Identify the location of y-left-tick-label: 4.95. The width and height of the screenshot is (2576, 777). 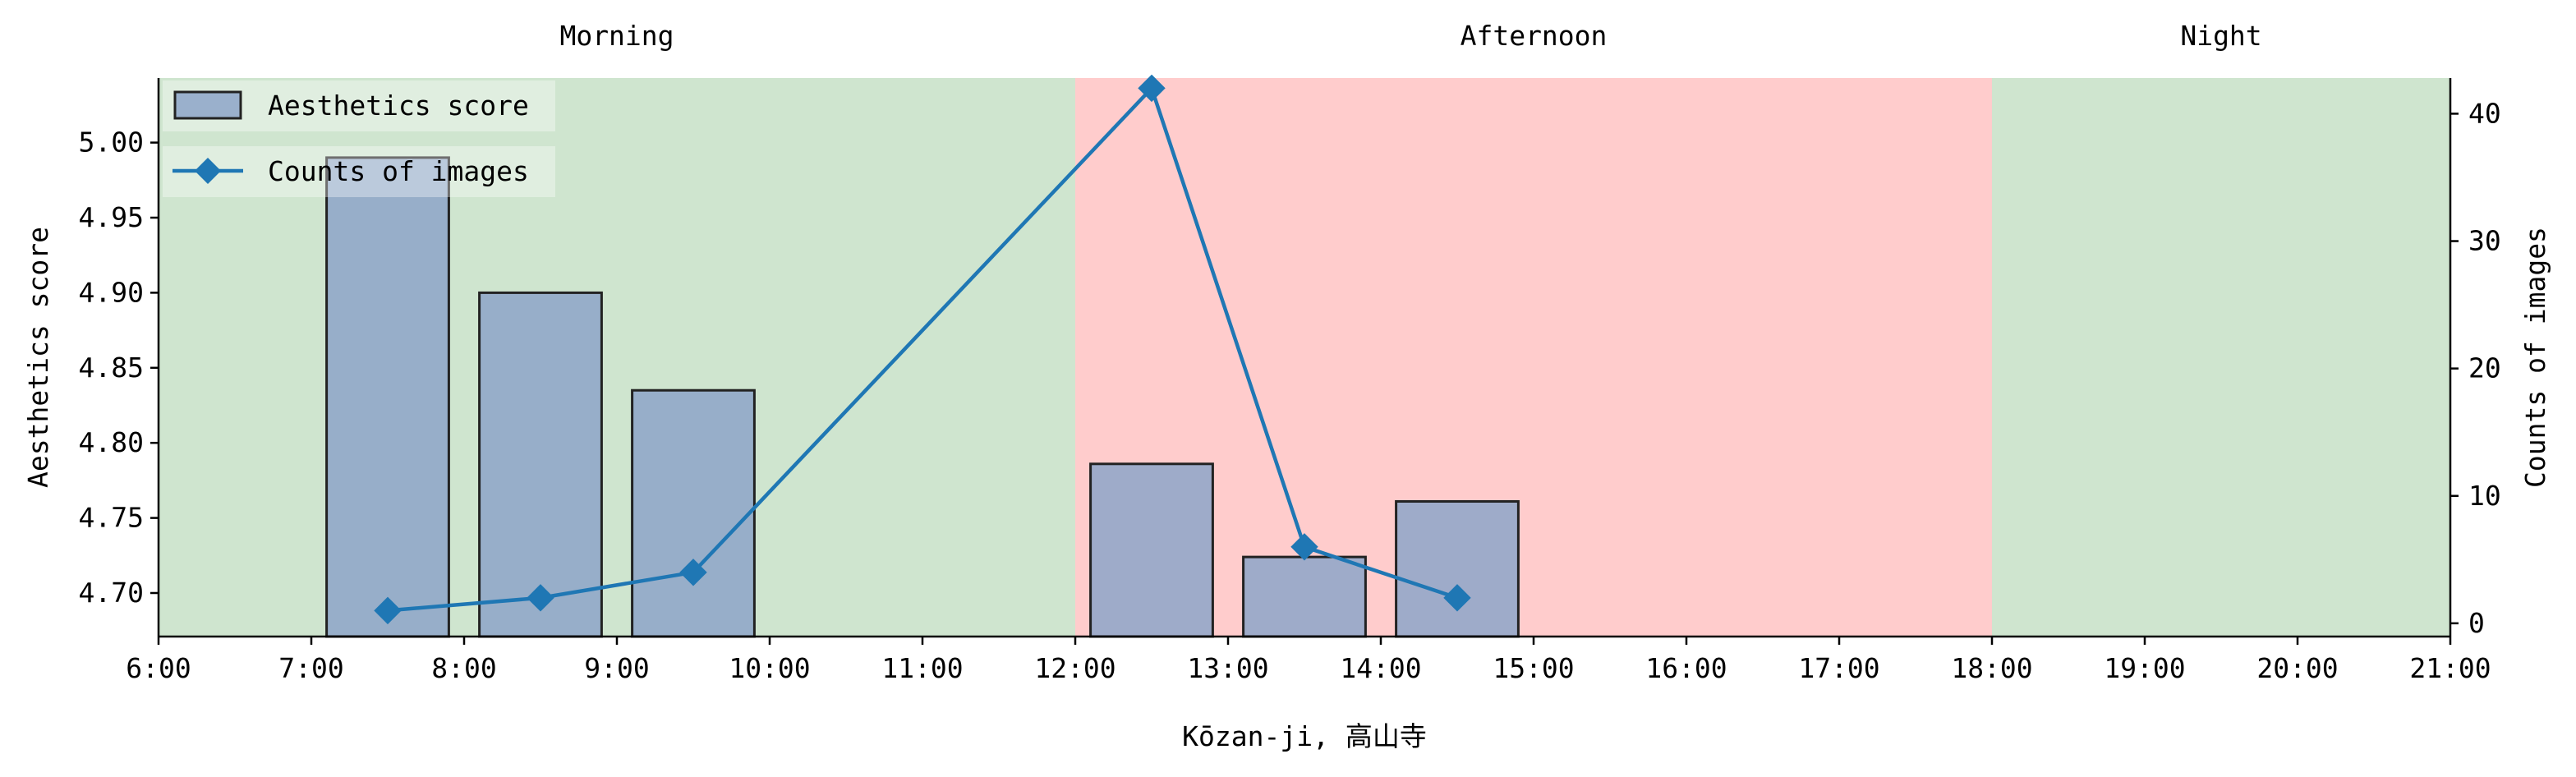
(112, 217).